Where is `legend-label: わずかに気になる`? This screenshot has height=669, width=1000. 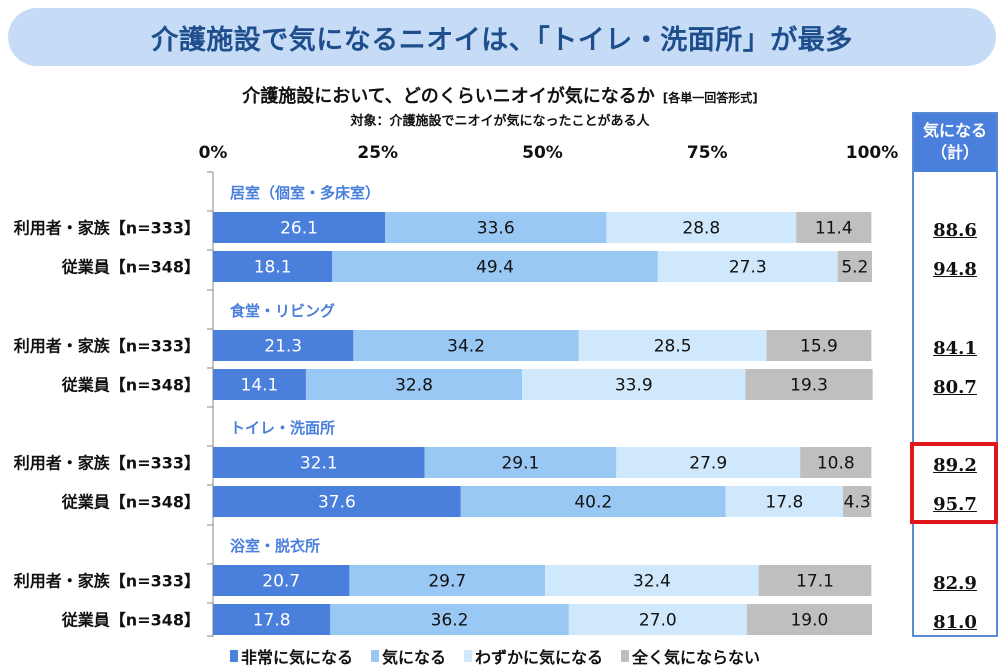 legend-label: わずかに気になる is located at coordinates (539, 657).